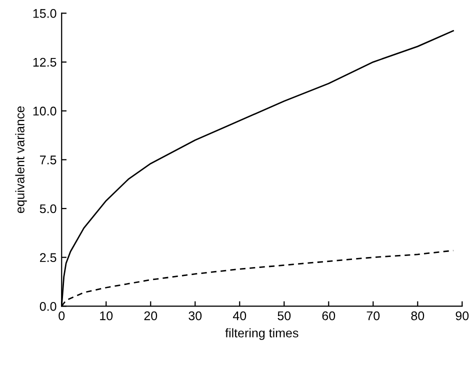  What do you see at coordinates (48, 160) in the screenshot?
I see `y-tick-label: 7.5` at bounding box center [48, 160].